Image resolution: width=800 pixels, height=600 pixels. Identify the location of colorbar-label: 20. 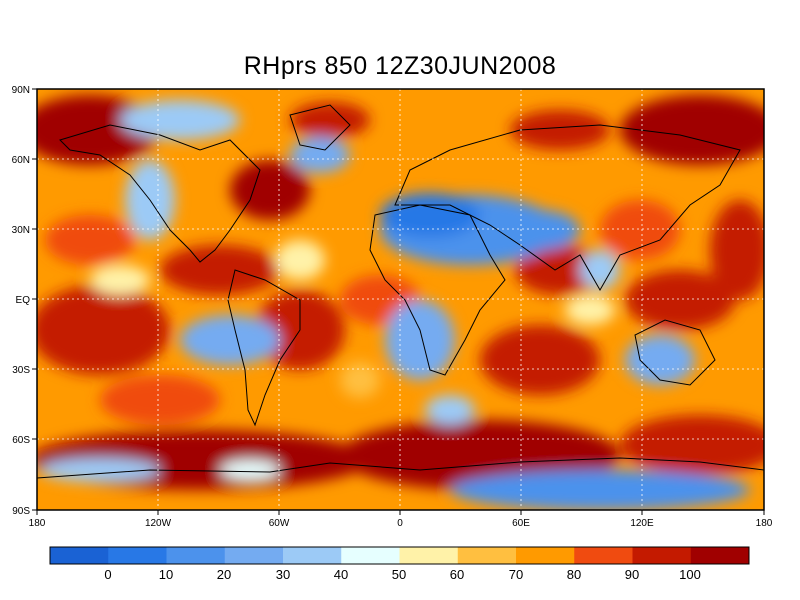
(224, 574).